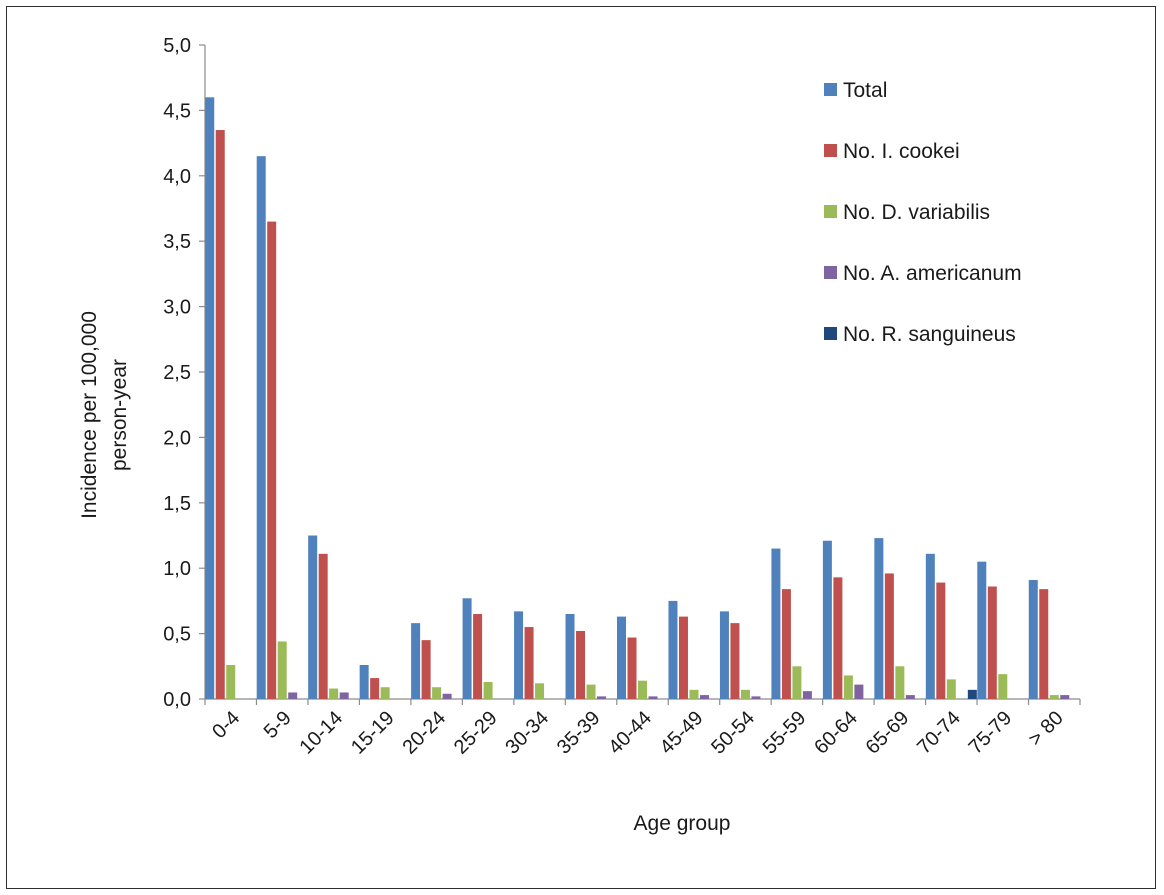  I want to click on y-tick-label: 1,5, so click(177, 504).